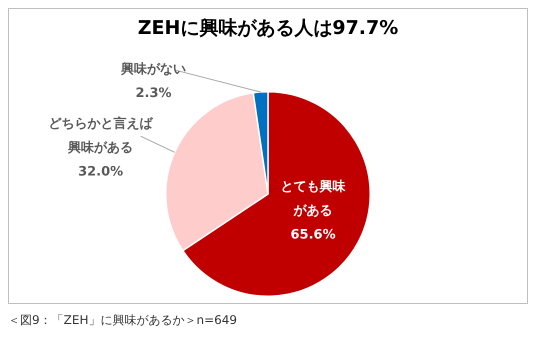  What do you see at coordinates (153, 94) in the screenshot?
I see `data-label: 2.3%` at bounding box center [153, 94].